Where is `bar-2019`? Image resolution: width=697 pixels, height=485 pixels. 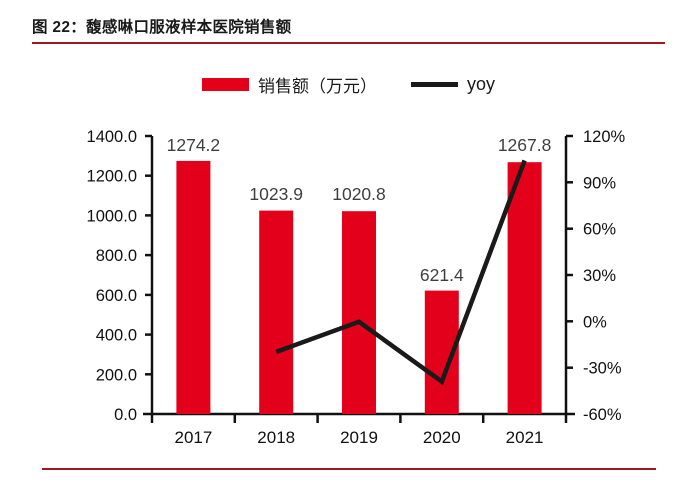
bar-2019 is located at coordinates (359, 312).